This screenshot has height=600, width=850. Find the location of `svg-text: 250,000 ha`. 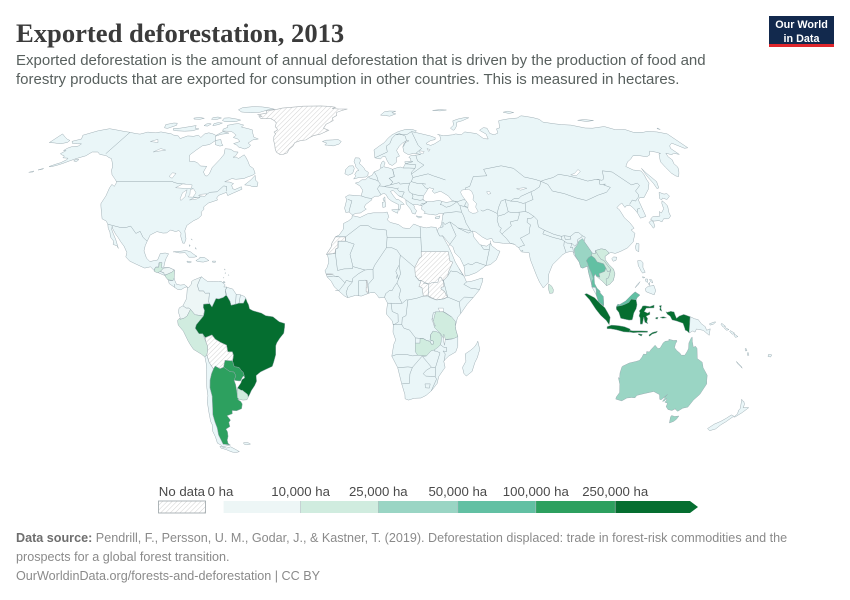

svg-text: 250,000 ha is located at coordinates (615, 491).